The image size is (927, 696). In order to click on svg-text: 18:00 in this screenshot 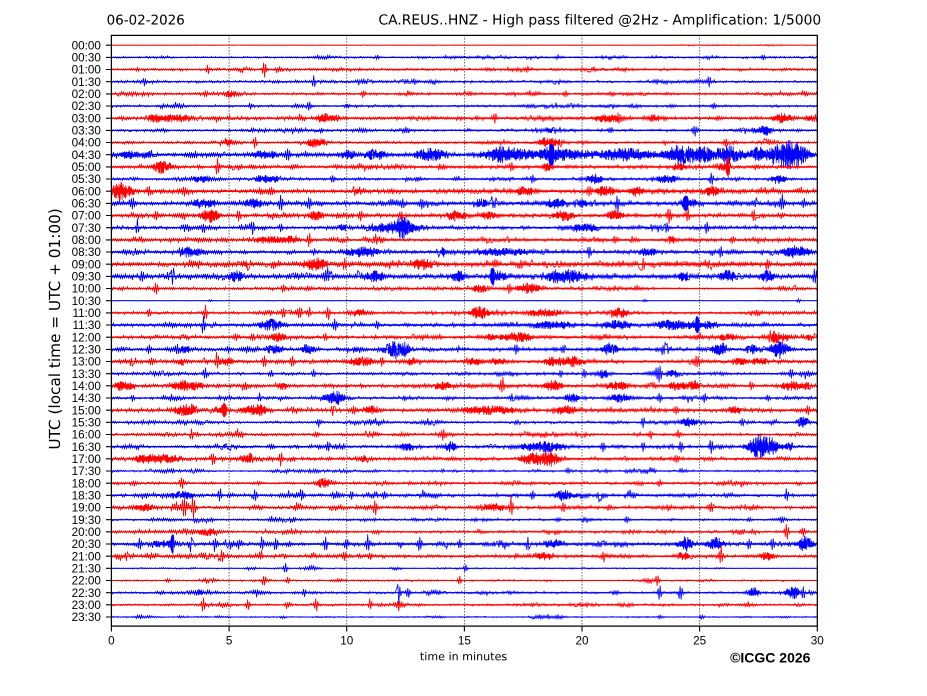, I will do `click(87, 483)`.